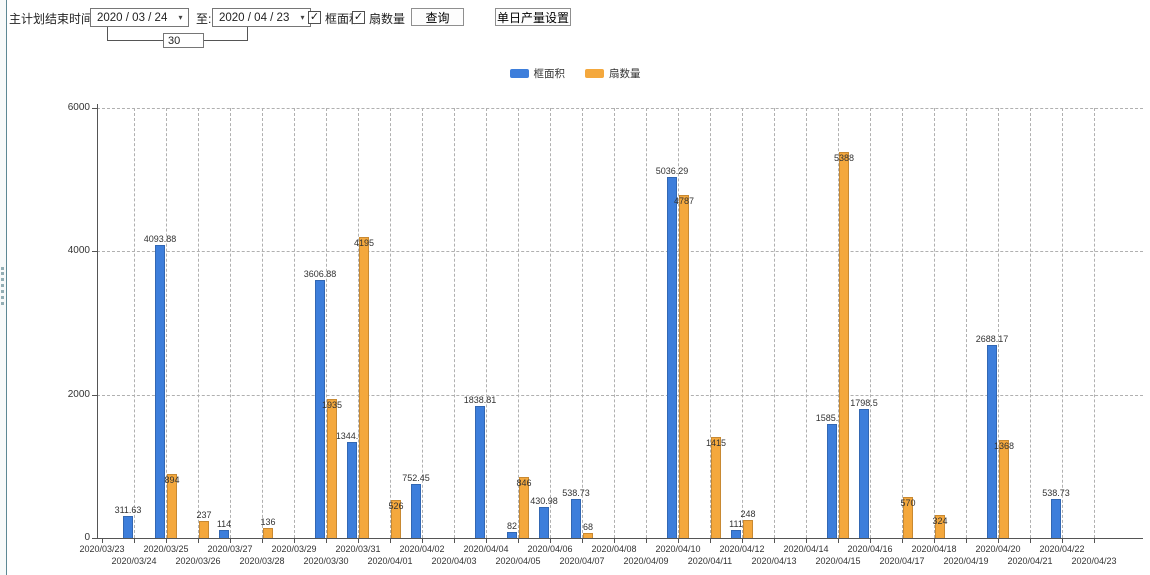  What do you see at coordinates (268, 522) in the screenshot?
I see `bar-value-label: 136` at bounding box center [268, 522].